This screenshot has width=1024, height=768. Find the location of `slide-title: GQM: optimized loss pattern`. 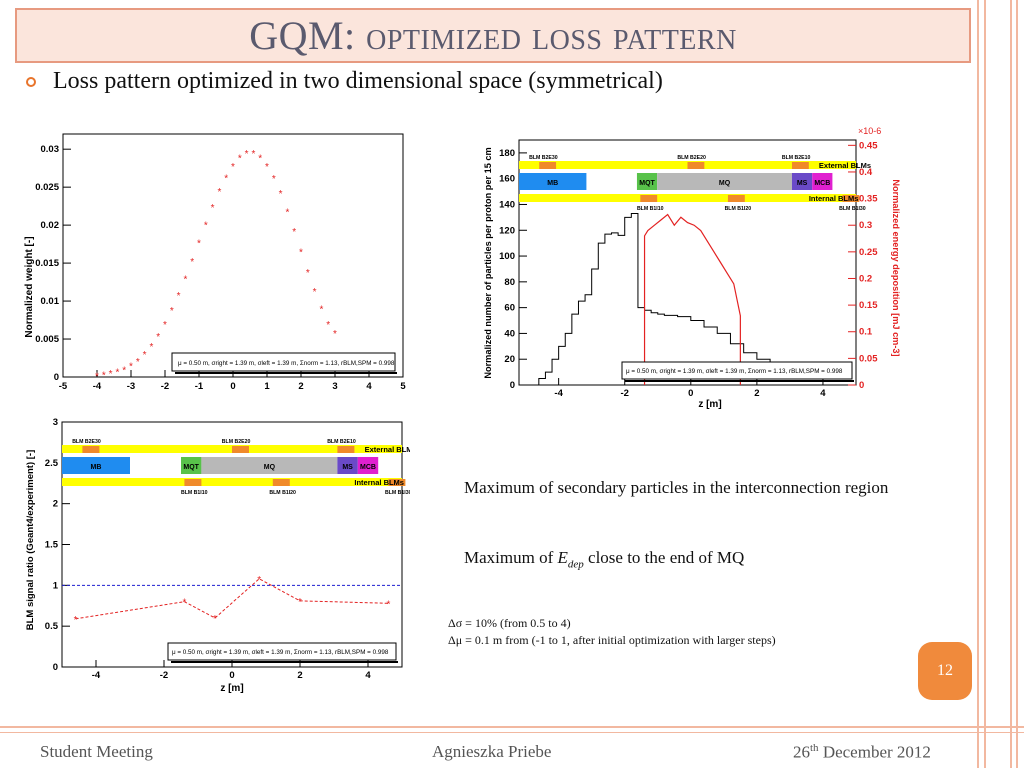

slide-title: GQM: optimized loss pattern is located at coordinates (493, 35).